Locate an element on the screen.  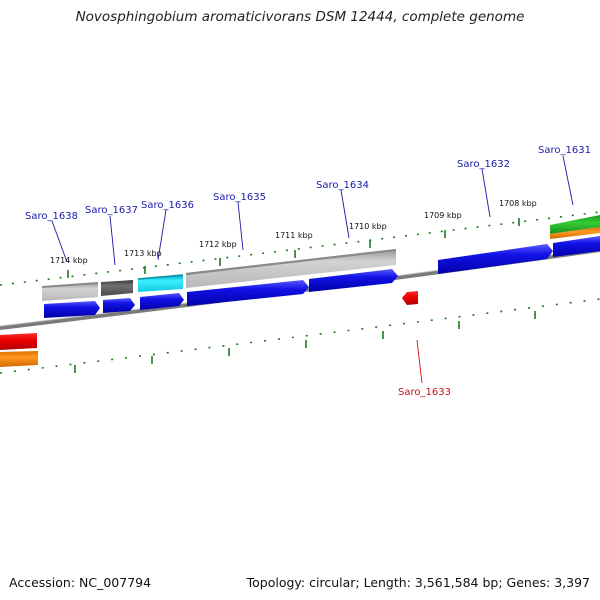
gene-track-left-edge is located at coordinates (19, 350).